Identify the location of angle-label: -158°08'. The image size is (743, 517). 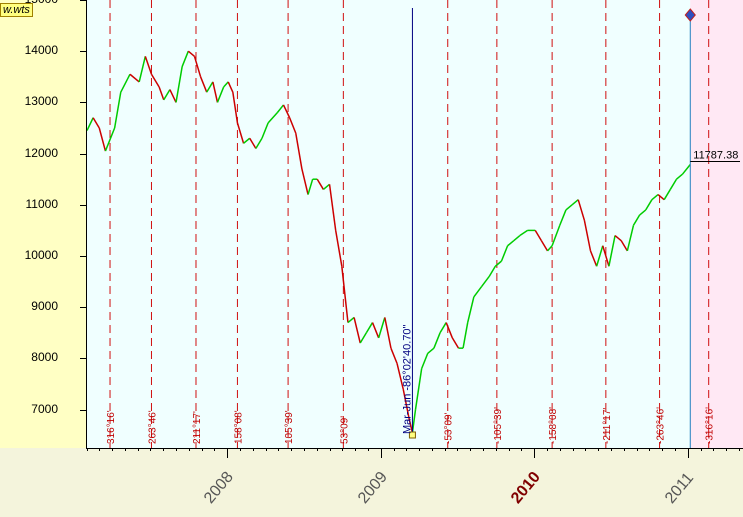
(553, 425).